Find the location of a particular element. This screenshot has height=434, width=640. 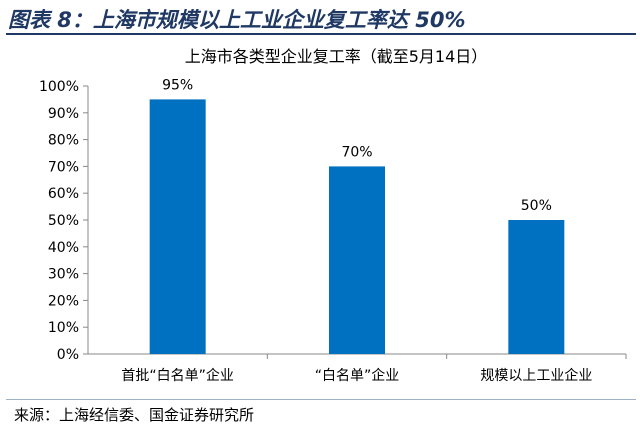

y-tick-label: 0% is located at coordinates (68, 355).